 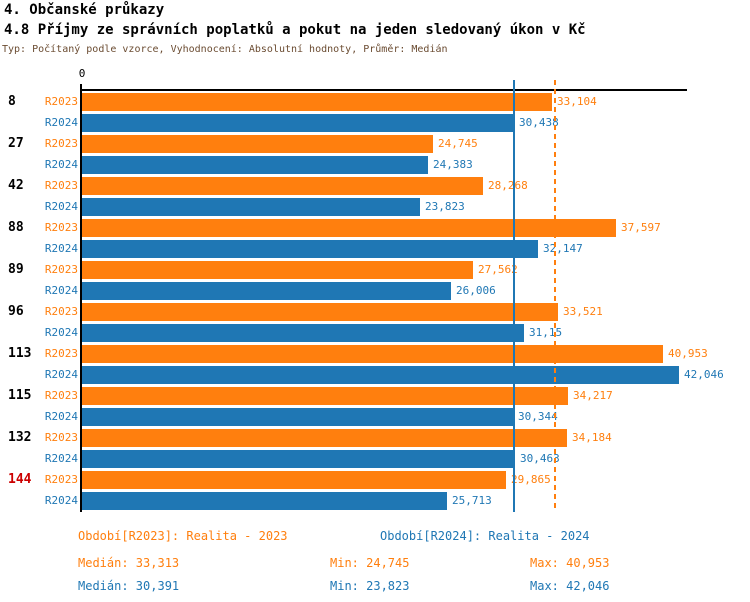 I want to click on category-label: 115, so click(x=20, y=395).